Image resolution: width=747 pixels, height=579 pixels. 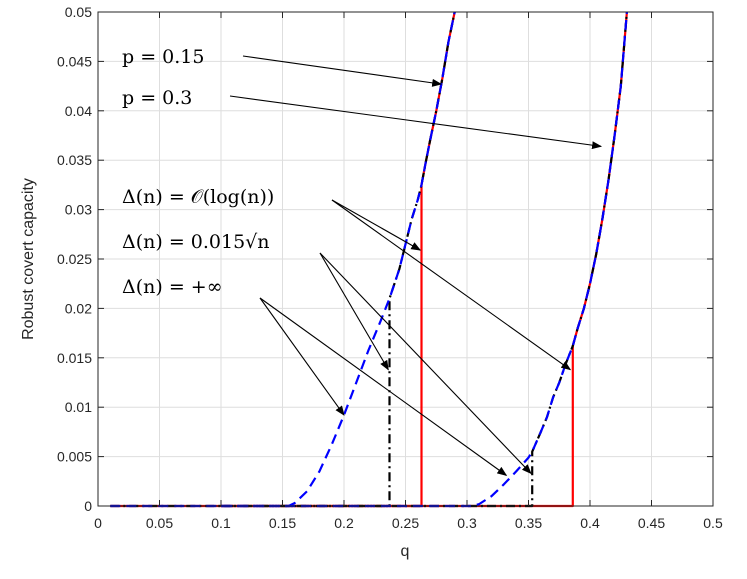 What do you see at coordinates (74, 358) in the screenshot?
I see `y-tick-label: 0.015` at bounding box center [74, 358].